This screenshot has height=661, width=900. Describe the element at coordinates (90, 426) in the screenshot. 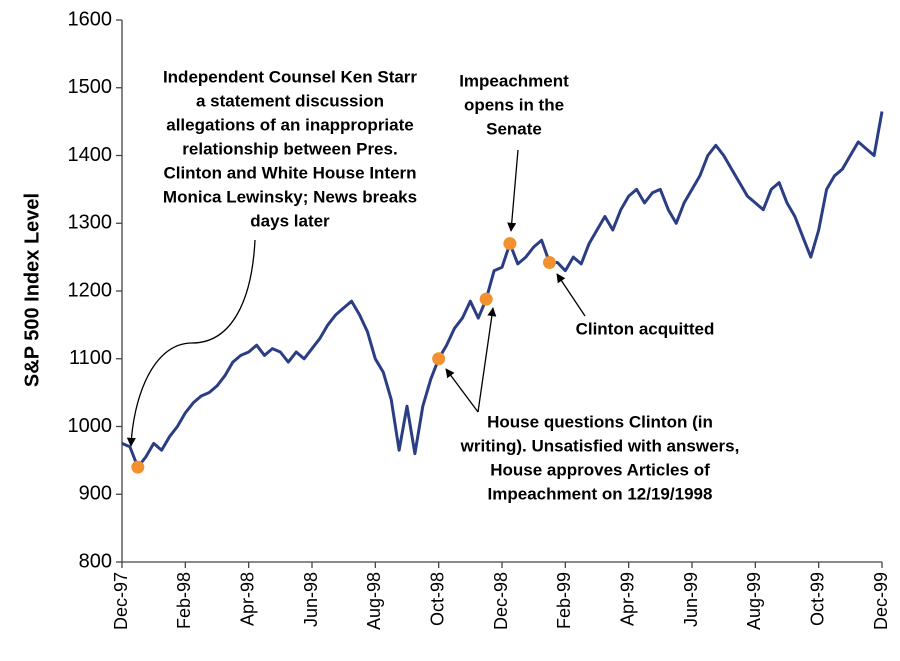

I see `y-tick-label: 1000` at that location.